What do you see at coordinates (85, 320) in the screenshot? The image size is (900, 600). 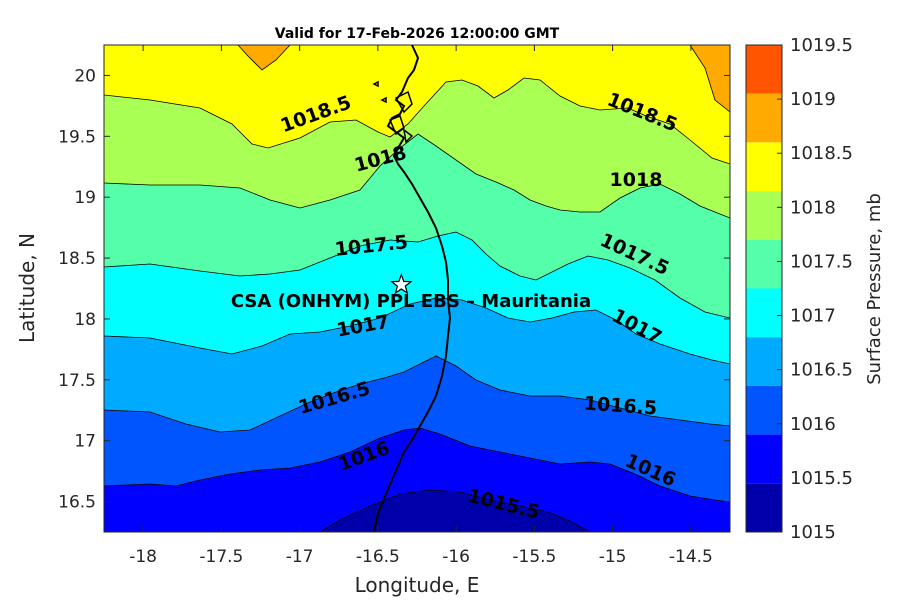 I see `y-tick-label: 18` at bounding box center [85, 320].